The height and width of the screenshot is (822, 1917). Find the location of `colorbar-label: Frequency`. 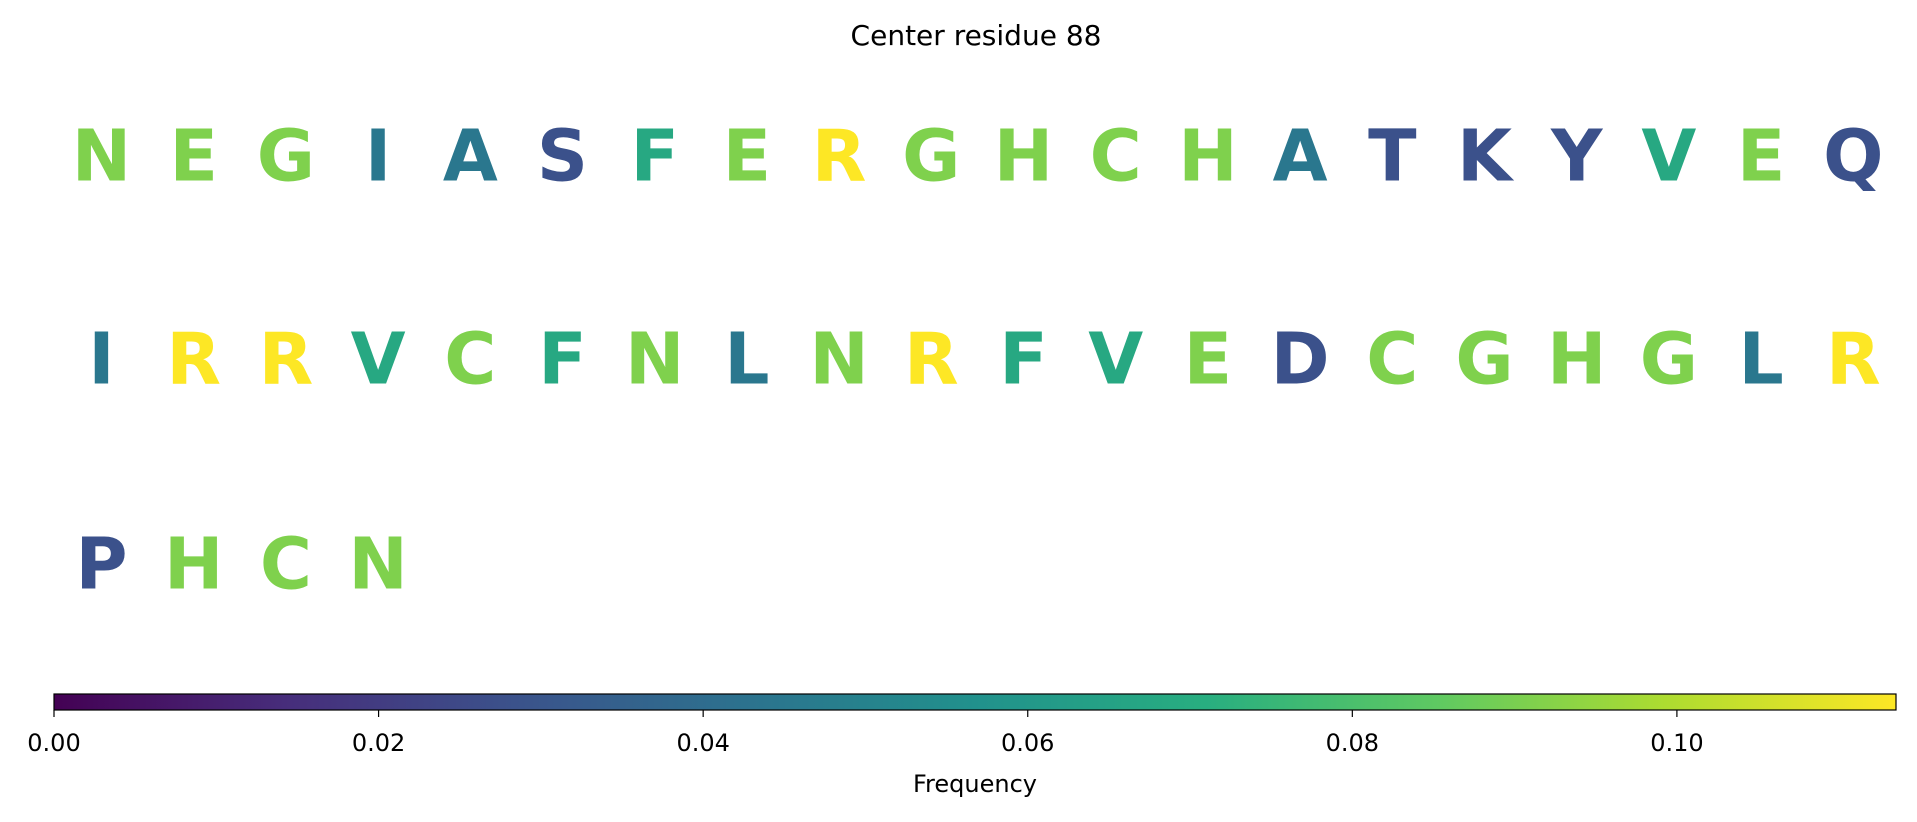

colorbar-label: Frequency is located at coordinates (975, 784).